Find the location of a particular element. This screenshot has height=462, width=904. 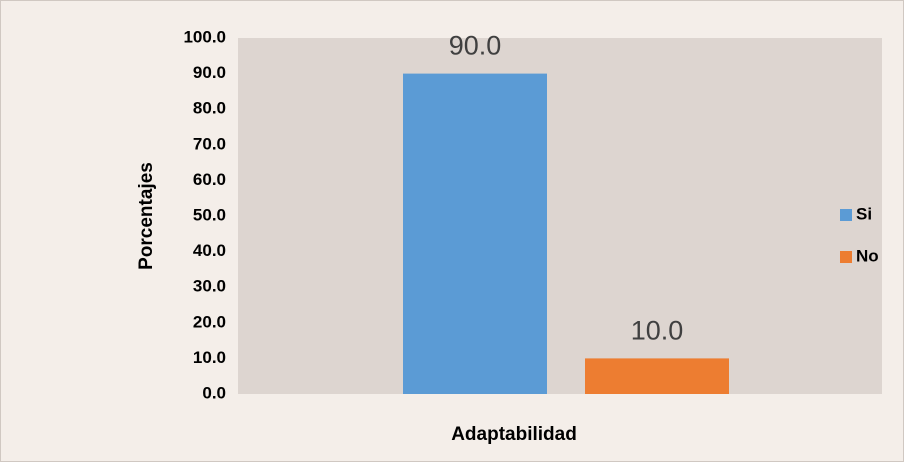

y-tick-label: 40.0 is located at coordinates (209, 250).